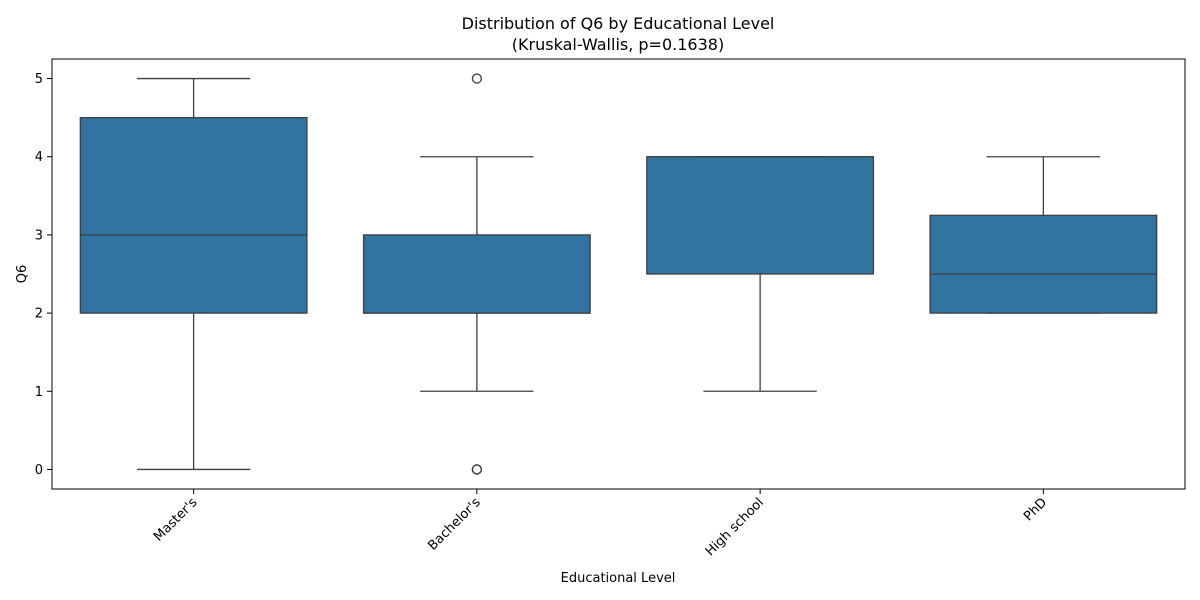 The height and width of the screenshot is (600, 1200). Describe the element at coordinates (39, 157) in the screenshot. I see `y-tick-label: 4` at that location.